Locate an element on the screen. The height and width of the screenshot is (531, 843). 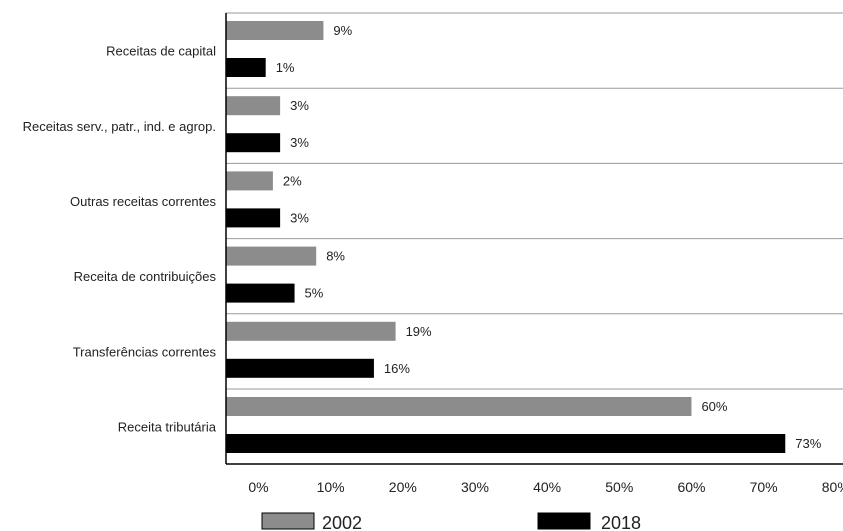
legend-swatch-2018 is located at coordinates (564, 521).